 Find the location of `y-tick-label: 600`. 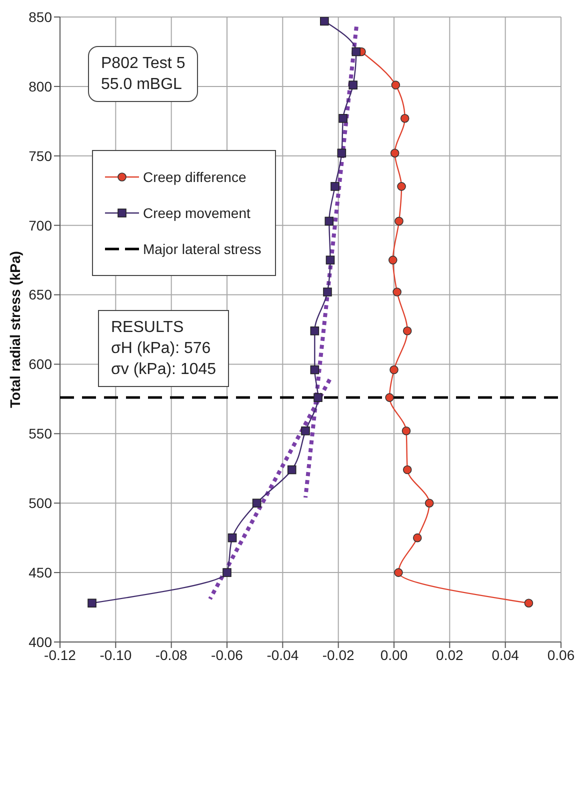

y-tick-label: 600 is located at coordinates (40, 364).